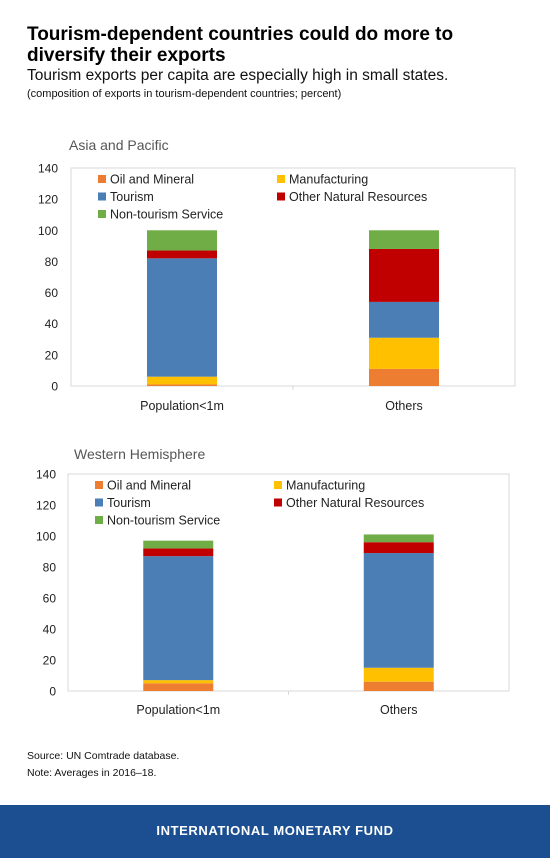  What do you see at coordinates (103, 756) in the screenshot?
I see `source-note: Source: UN Comtrade database.` at bounding box center [103, 756].